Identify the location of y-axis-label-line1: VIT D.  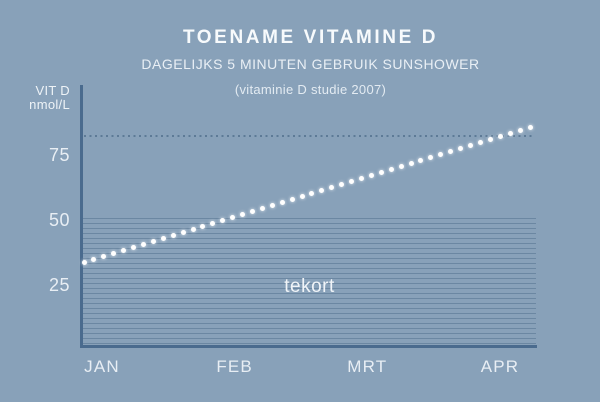
(52, 90).